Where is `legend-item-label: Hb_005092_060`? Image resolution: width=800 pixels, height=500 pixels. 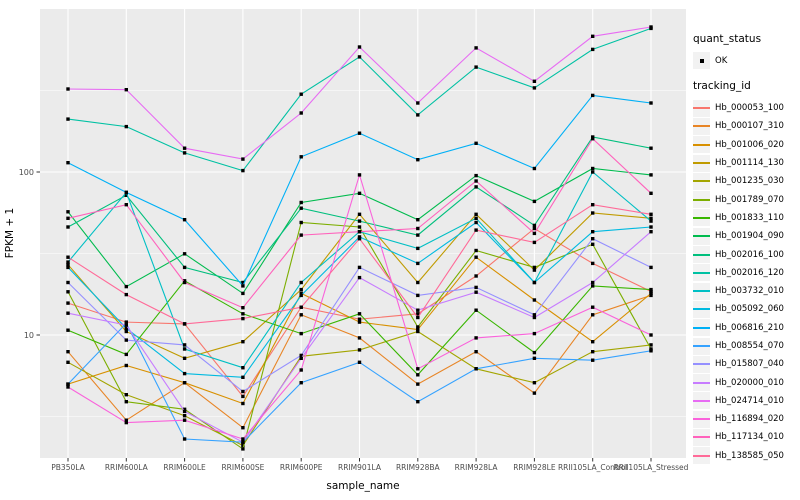
legend-item-label: Hb_005092_060 is located at coordinates (749, 309).